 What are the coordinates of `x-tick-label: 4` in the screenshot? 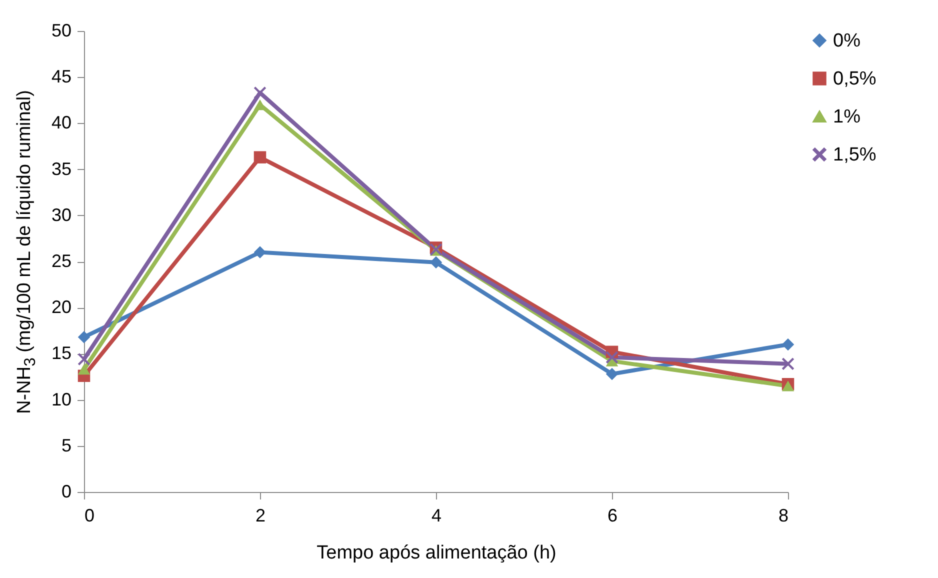 It's located at (436, 516).